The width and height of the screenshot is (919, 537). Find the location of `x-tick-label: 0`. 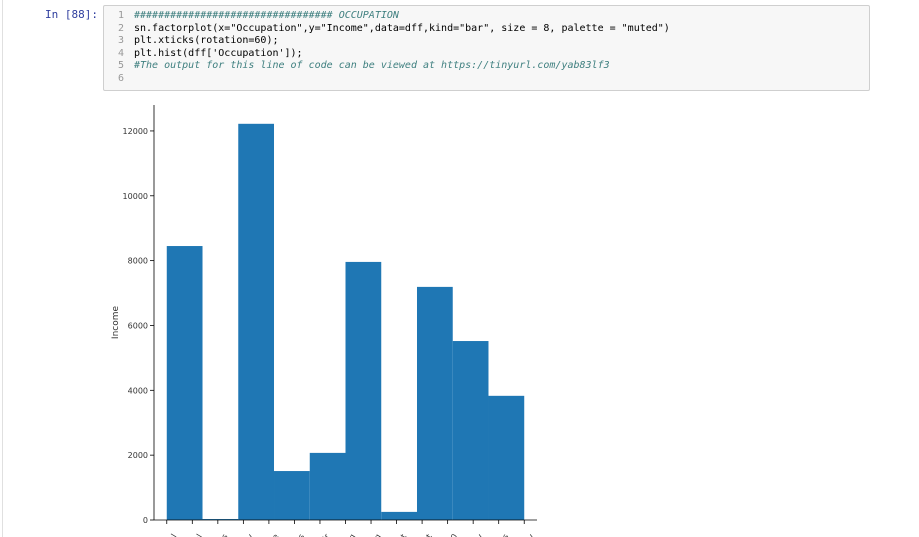

x-tick-label: 0 is located at coordinates (454, 535).